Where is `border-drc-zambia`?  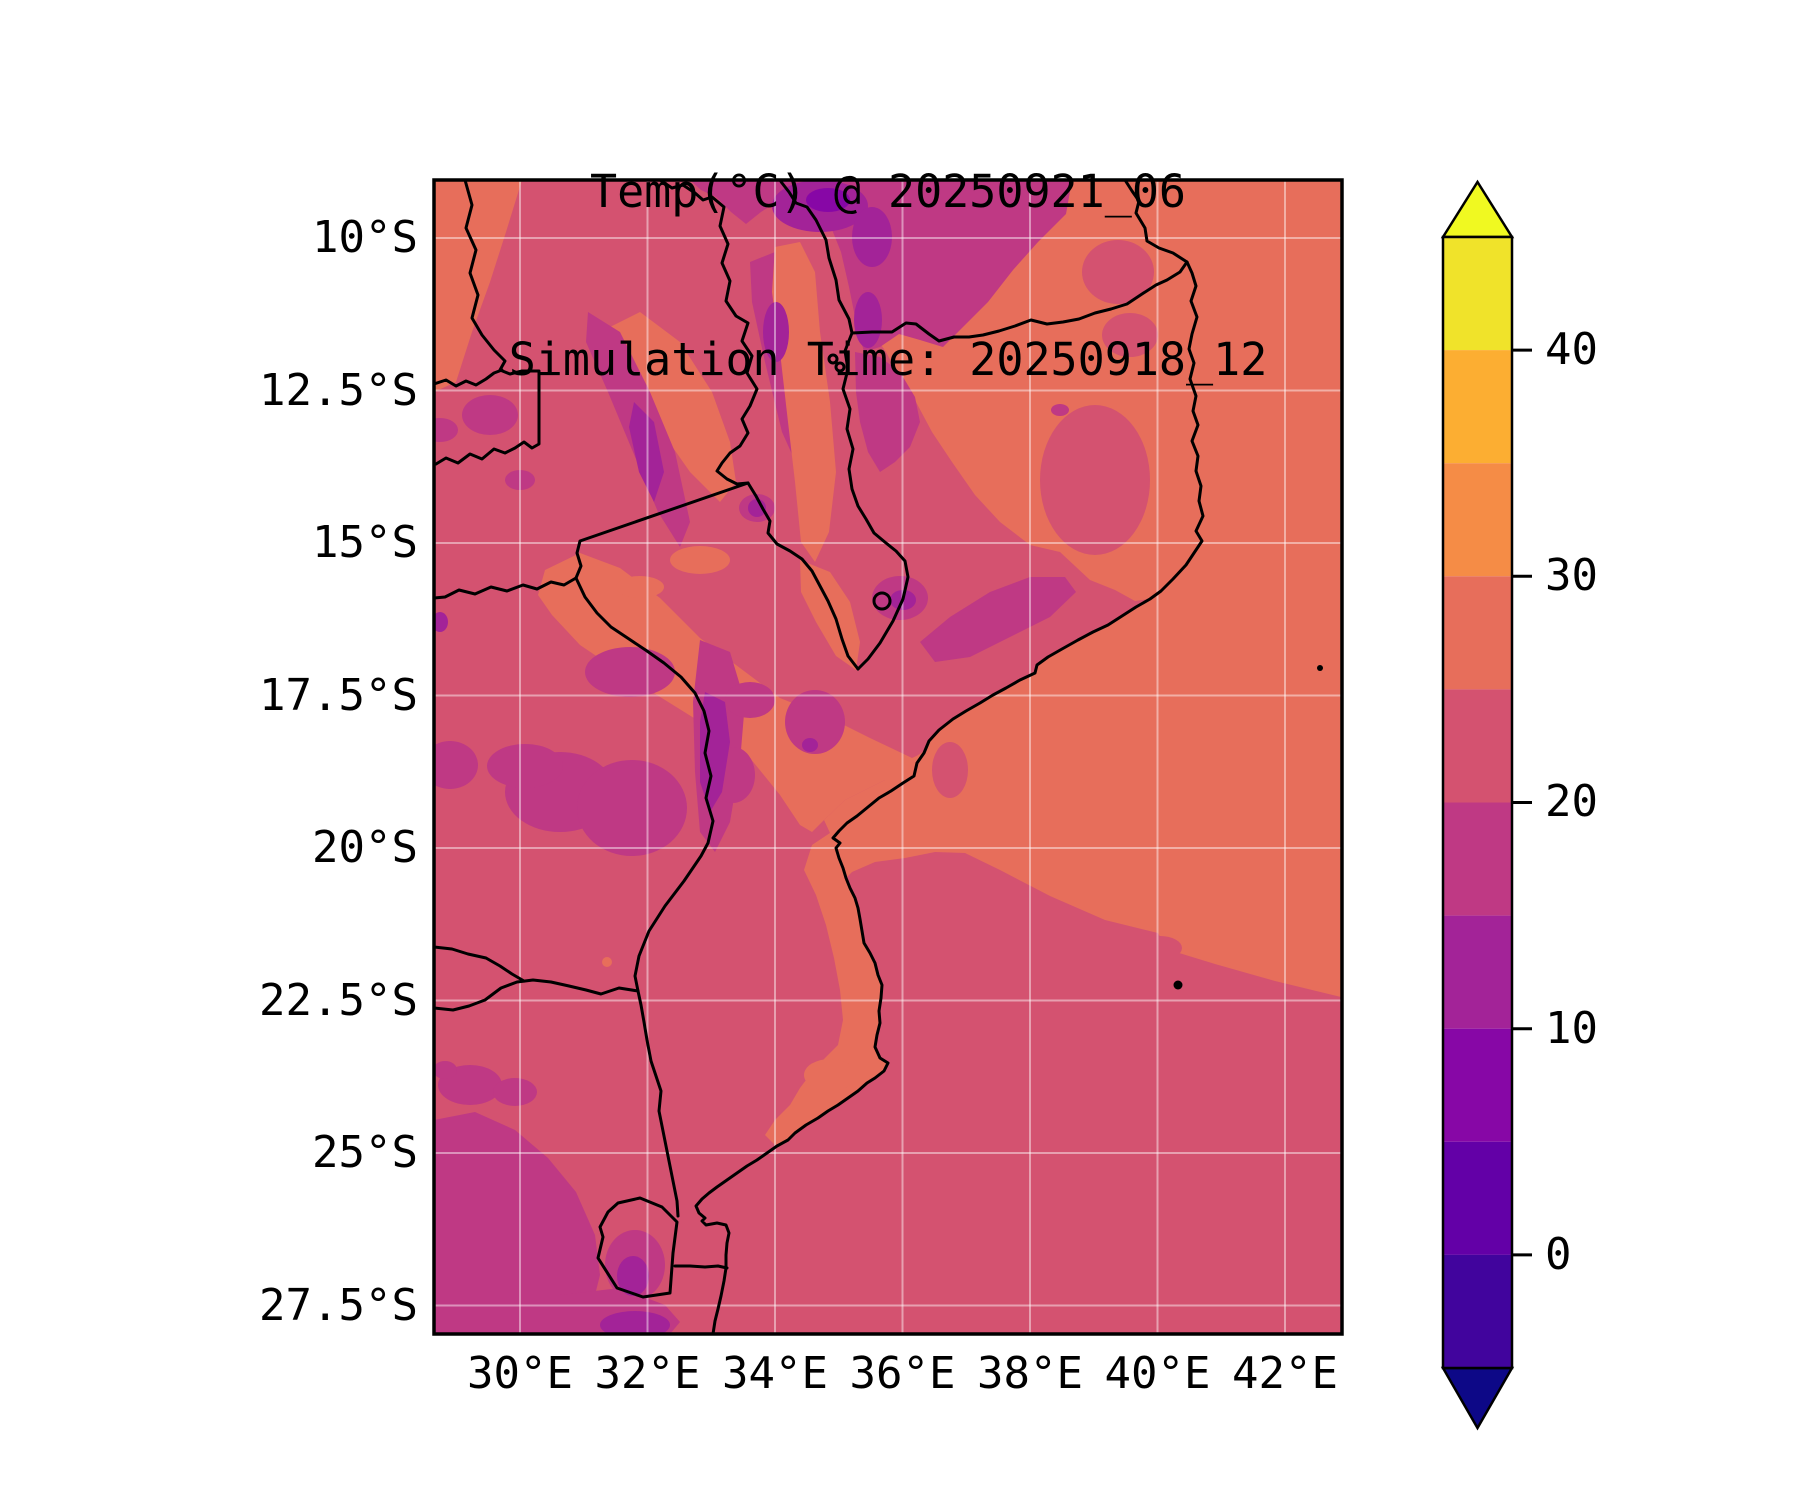 border-drc-zambia is located at coordinates (487, 323).